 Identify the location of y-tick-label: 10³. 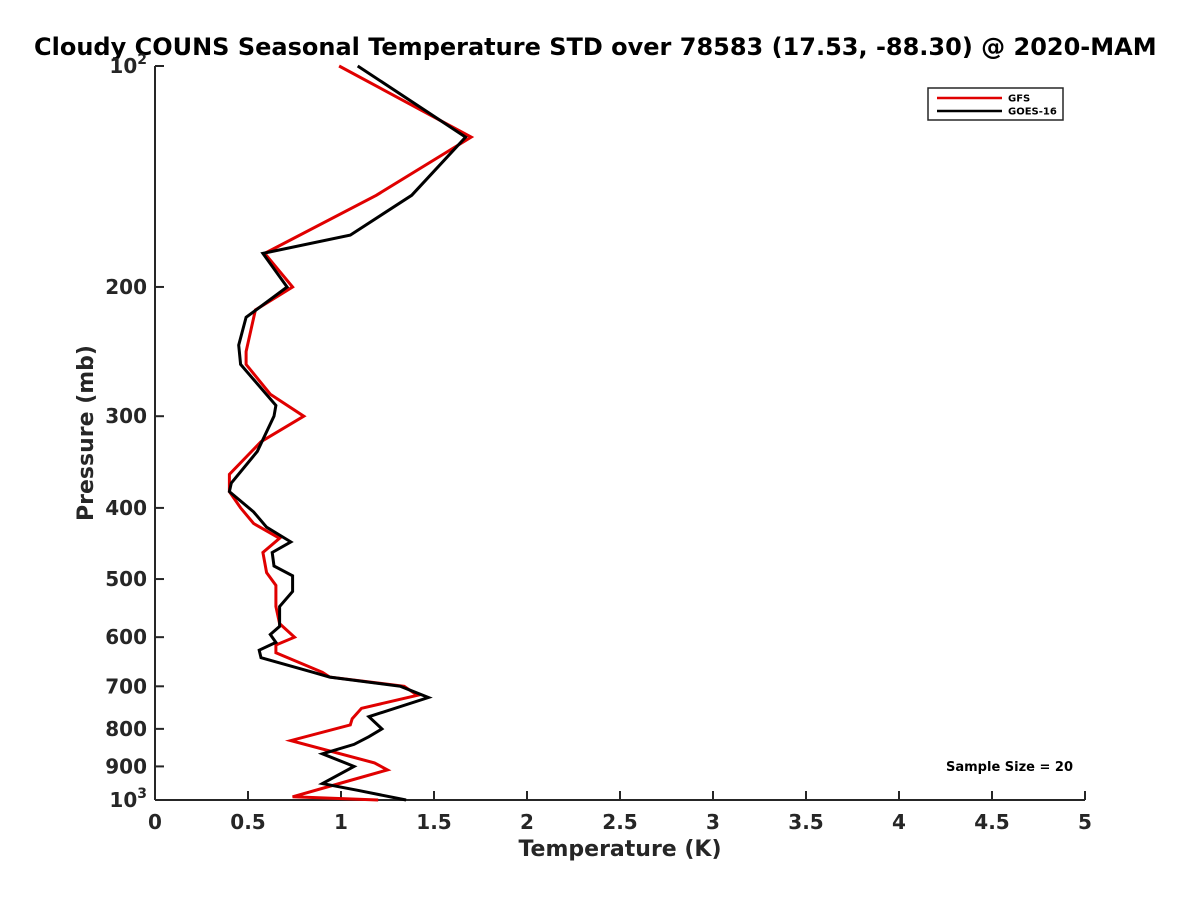
(128, 799).